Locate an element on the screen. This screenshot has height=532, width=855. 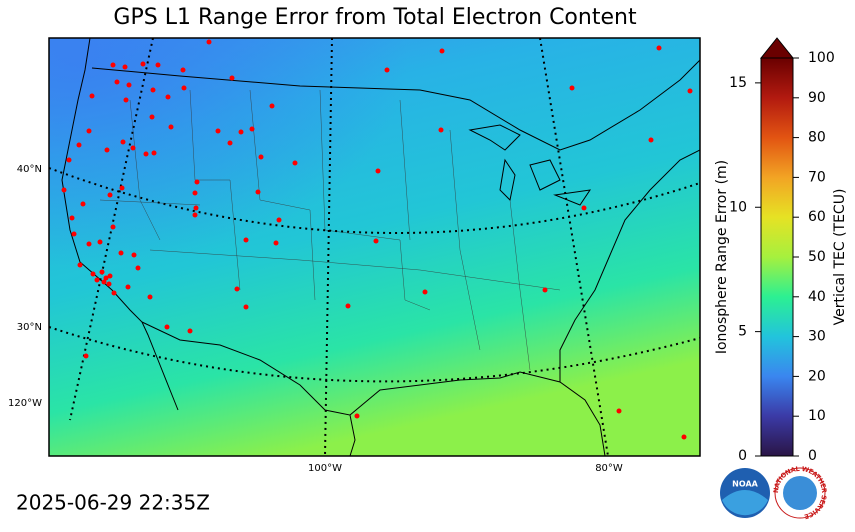
tick-label: 30 is located at coordinates (817, 337).